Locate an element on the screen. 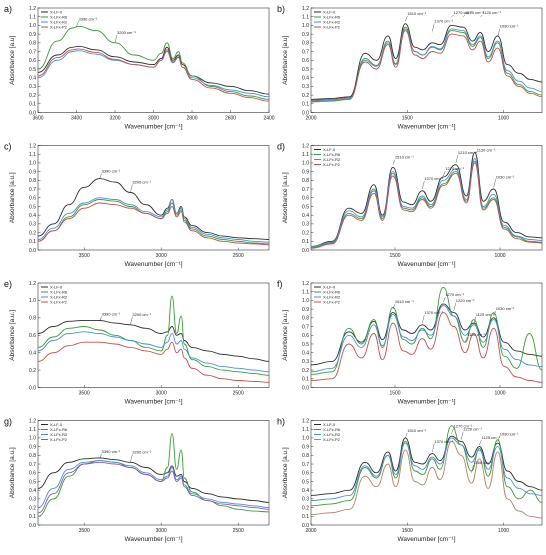 This screenshot has width=546, height=555. x-tick-label: 2400 is located at coordinates (268, 119).